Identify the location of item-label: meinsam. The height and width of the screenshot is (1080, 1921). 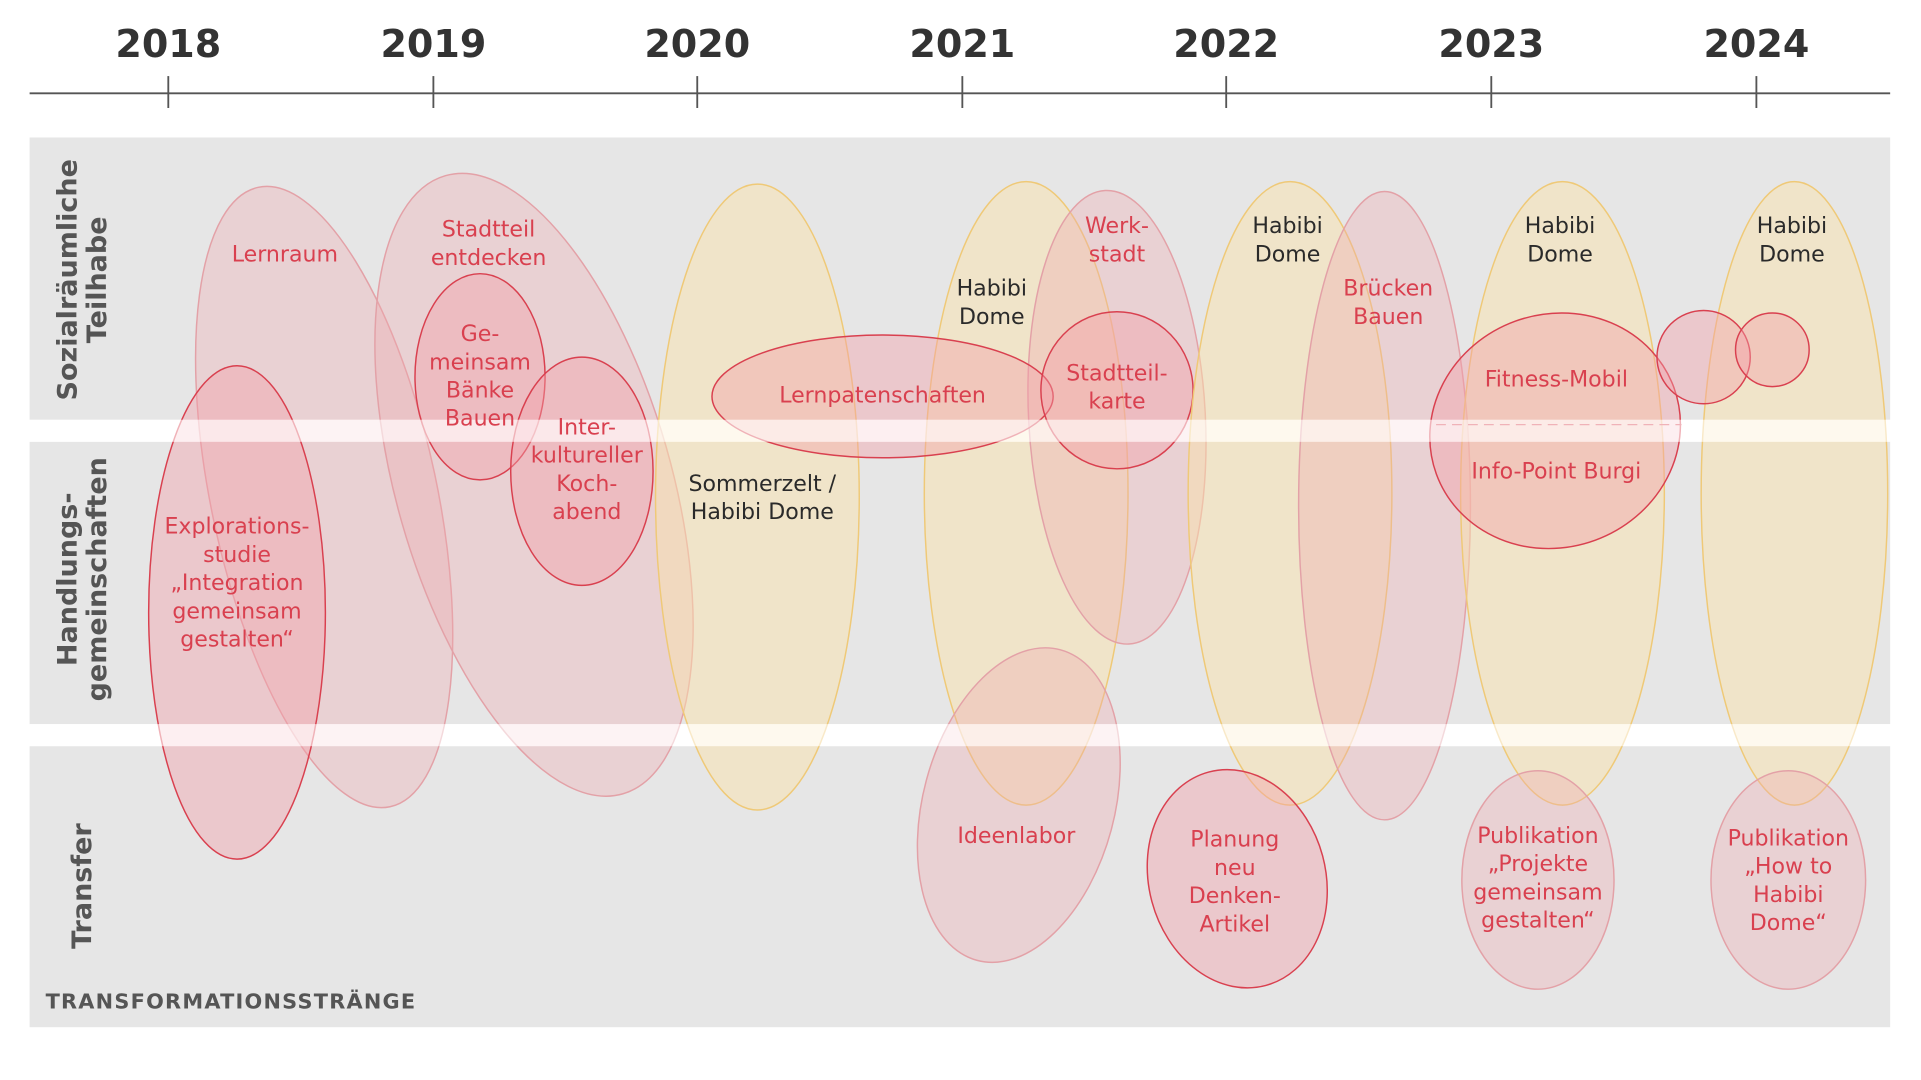
(480, 362).